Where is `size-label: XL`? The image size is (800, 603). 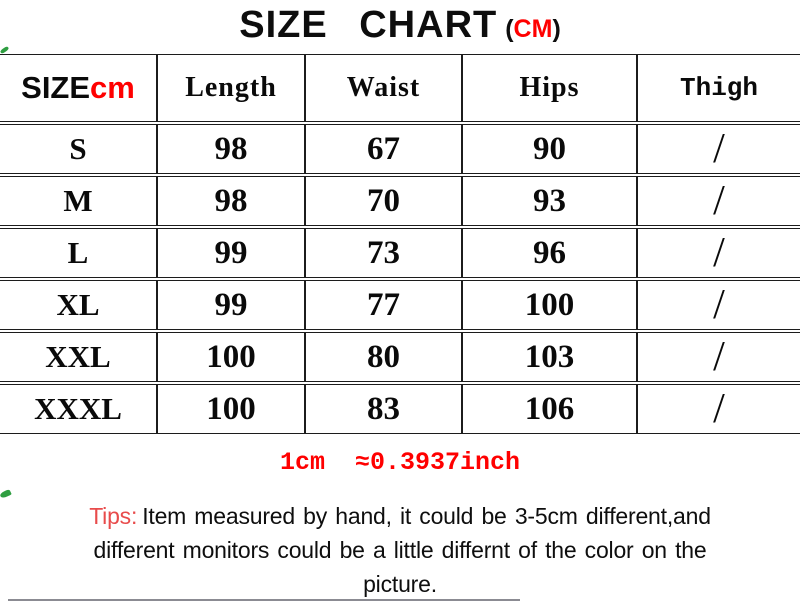 size-label: XL is located at coordinates (78, 305).